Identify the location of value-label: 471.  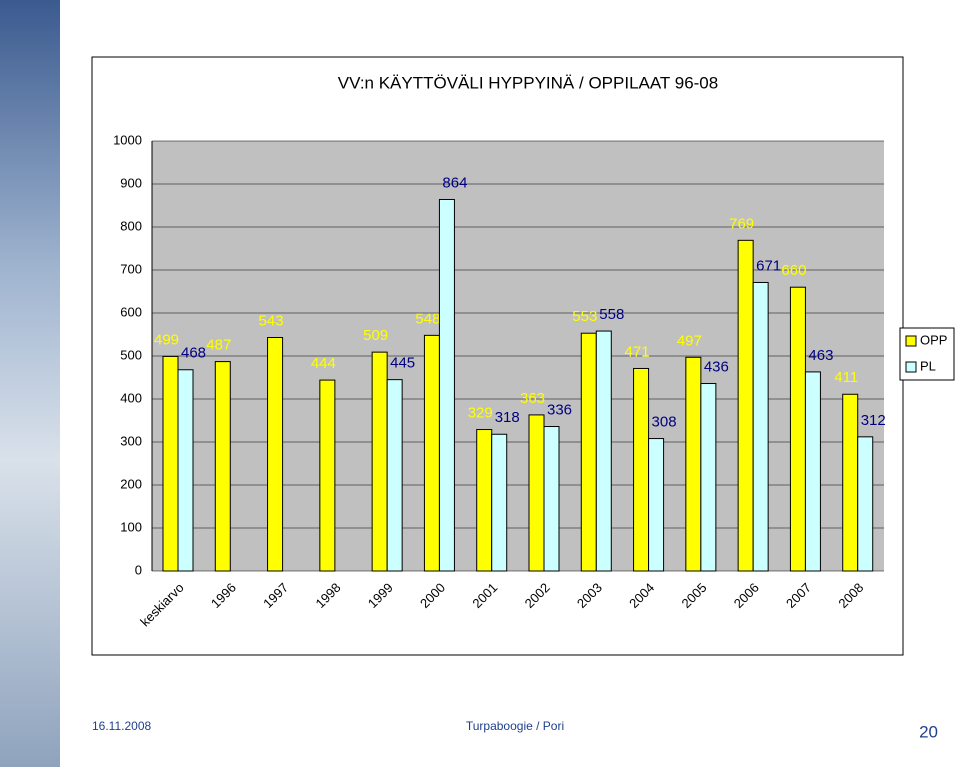
(637, 351).